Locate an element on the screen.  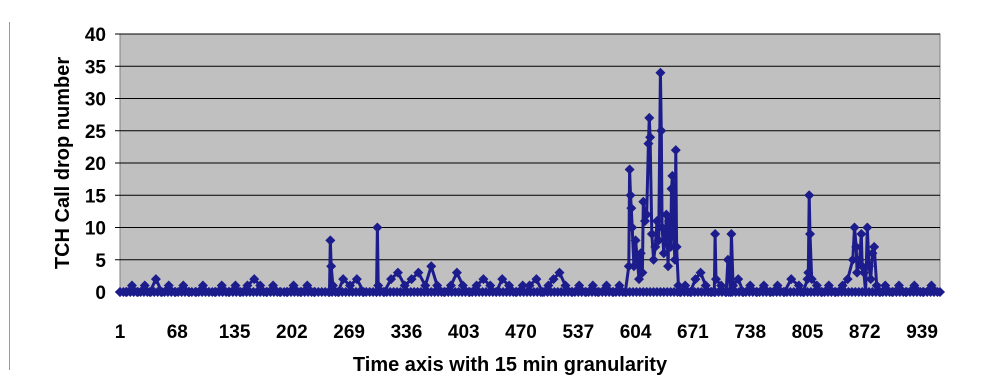
y-tick-label: 5 is located at coordinates (100, 261).